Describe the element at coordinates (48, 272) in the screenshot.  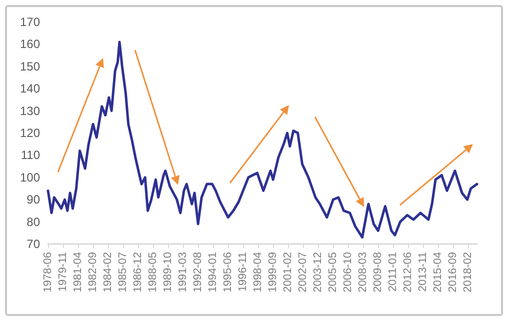
I see `x-tick-label: 1978-06` at that location.